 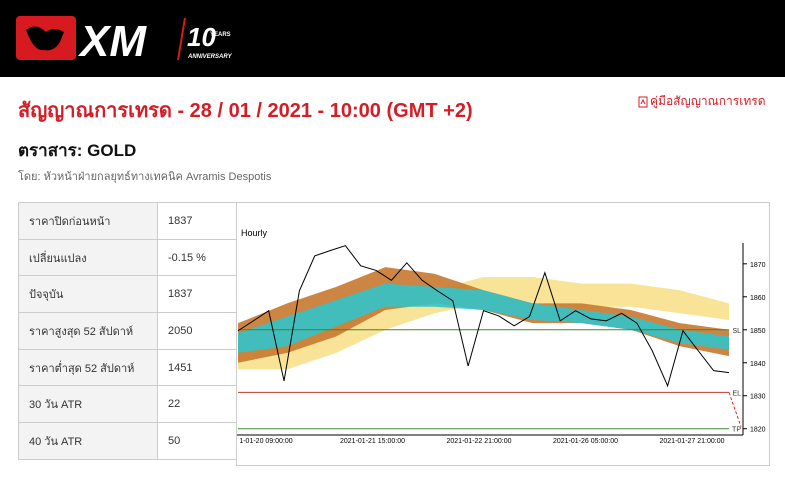 I want to click on table-row: ราคาปิดก่อนหน้า 1837, so click(x=127, y=221).